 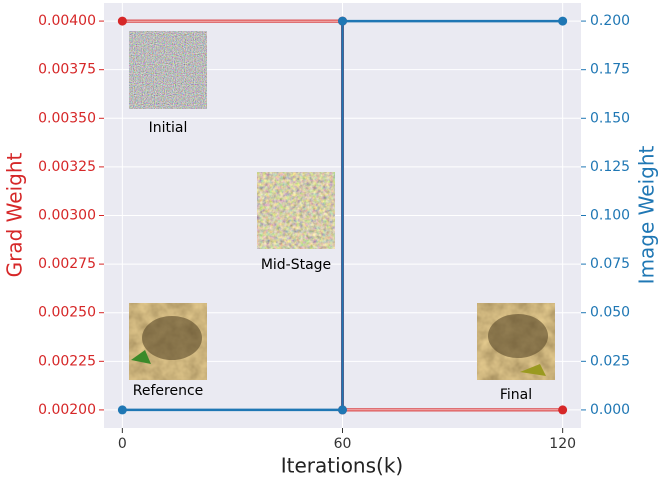 I want to click on y2-axis-label: Image Weight, so click(x=647, y=215).